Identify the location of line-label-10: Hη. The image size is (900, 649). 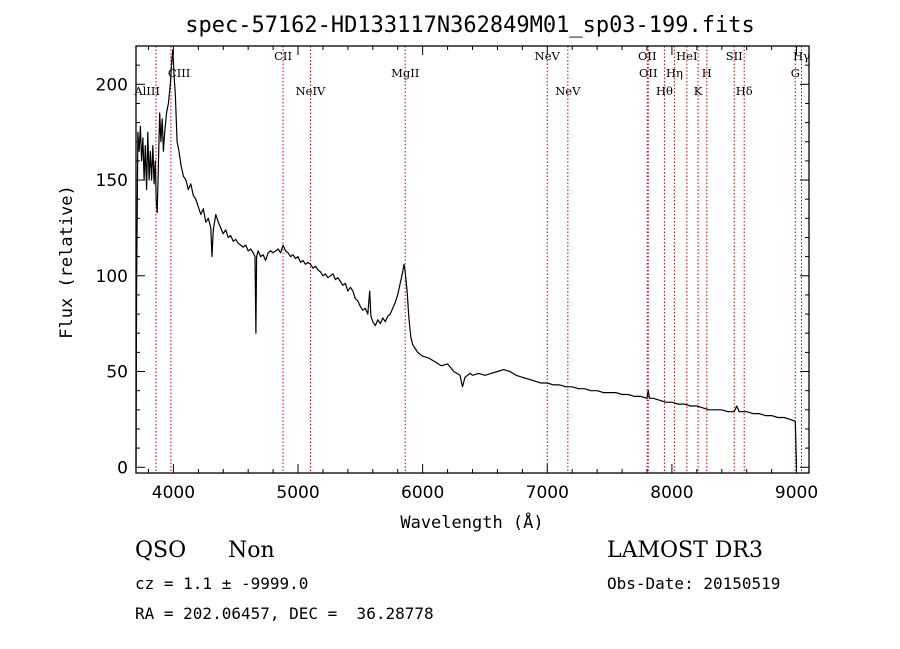
(674, 73).